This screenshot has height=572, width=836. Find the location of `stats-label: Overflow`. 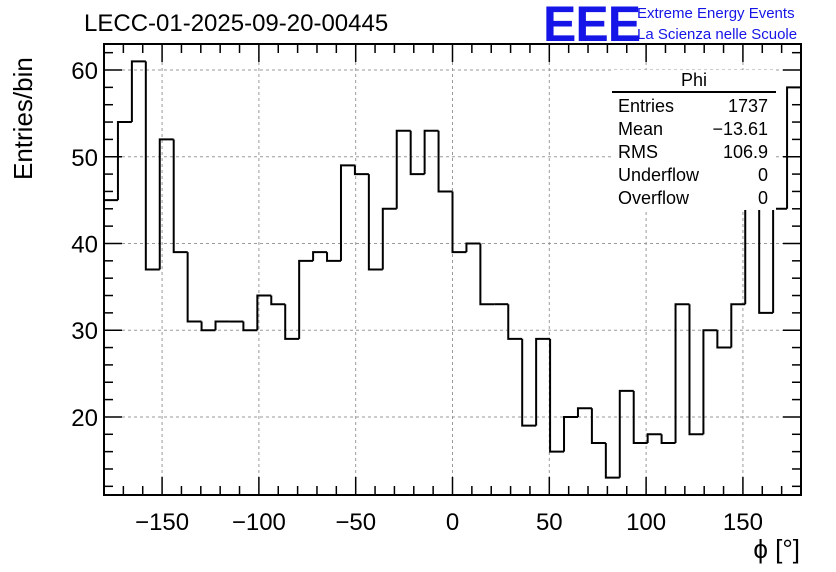

stats-label: Overflow is located at coordinates (654, 198).